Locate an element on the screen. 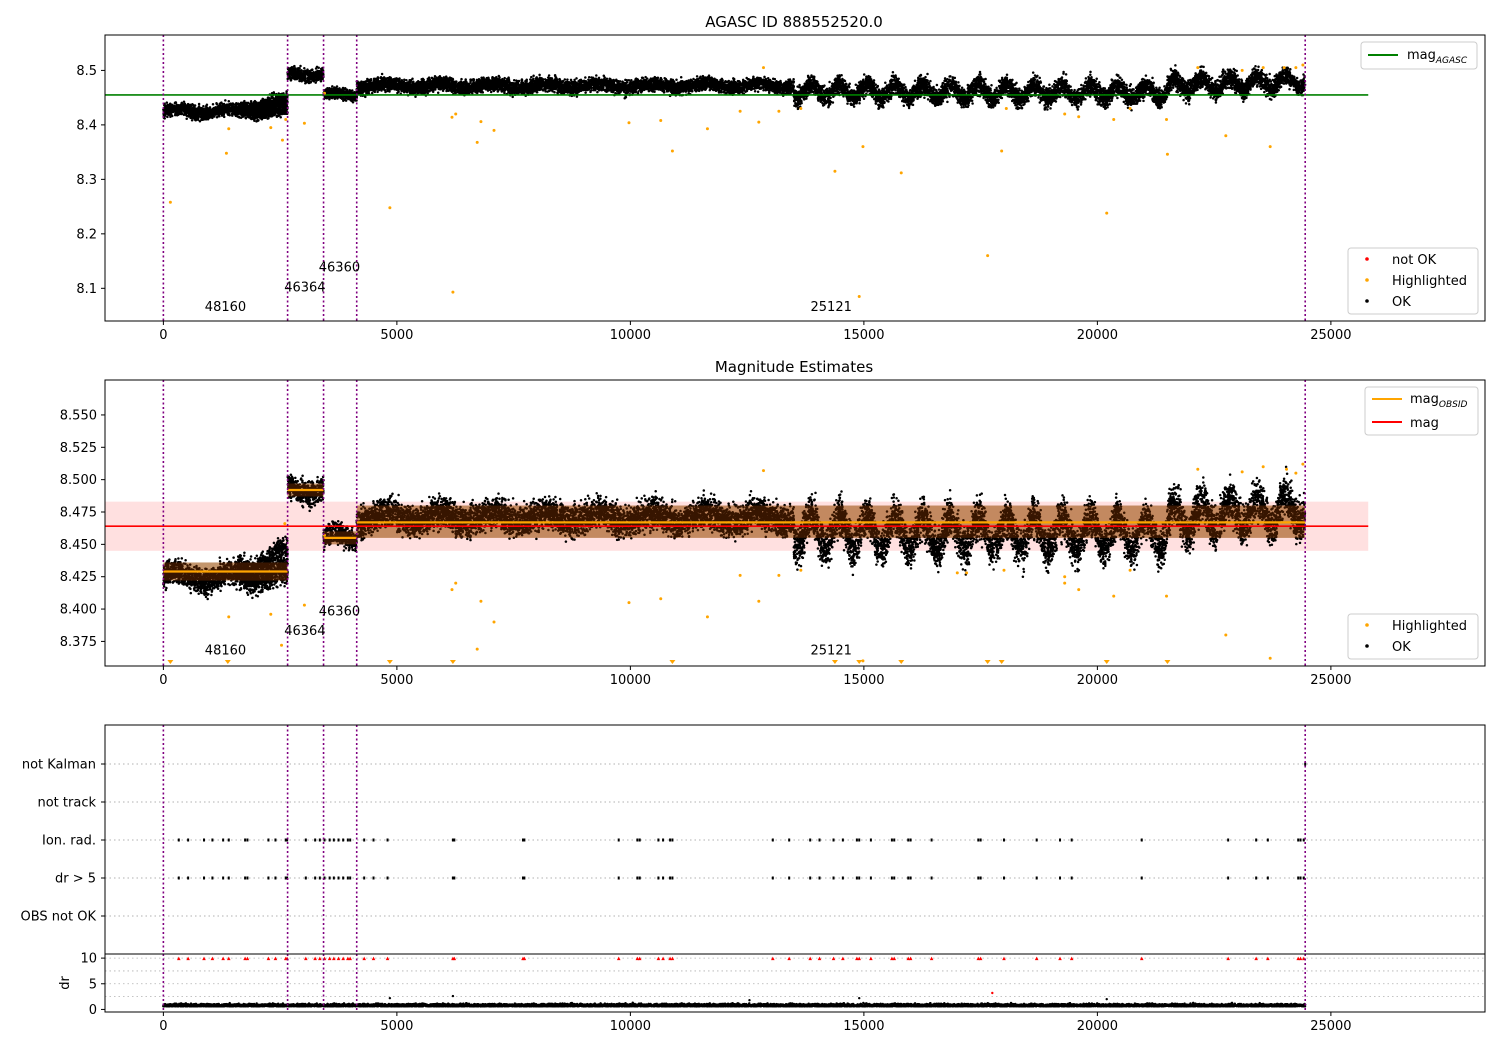 This screenshot has height=1050, width=1500. y-tick-label: 8.5 is located at coordinates (86, 71).